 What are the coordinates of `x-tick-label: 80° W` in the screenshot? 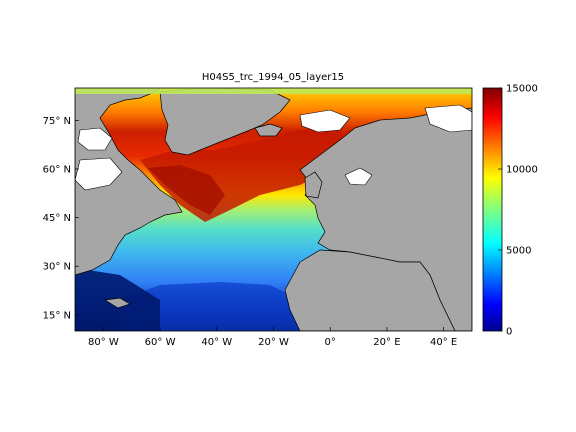 It's located at (103, 342).